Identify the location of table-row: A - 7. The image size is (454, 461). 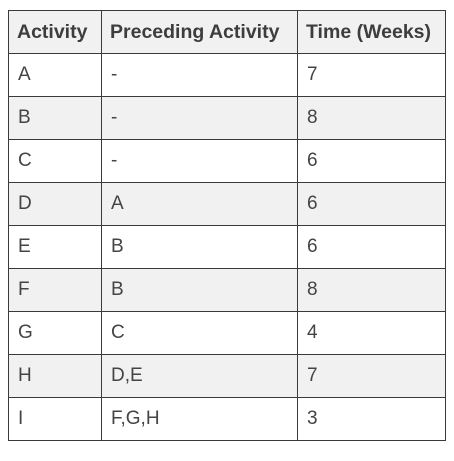
(227, 75).